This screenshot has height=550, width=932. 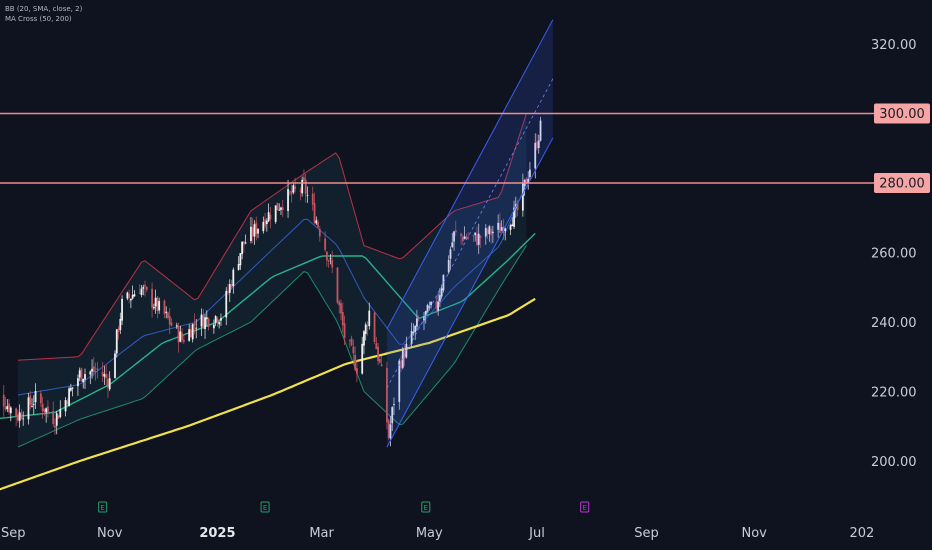 I want to click on price-axis: 320.00 260.00 240.00 220.00 200.00, so click(x=894, y=254).